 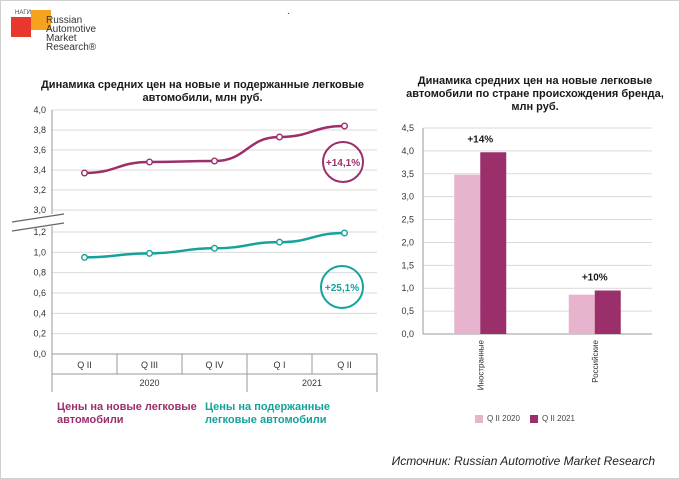 What do you see at coordinates (39, 313) in the screenshot?
I see `y-tick-label: 0,4` at bounding box center [39, 313].